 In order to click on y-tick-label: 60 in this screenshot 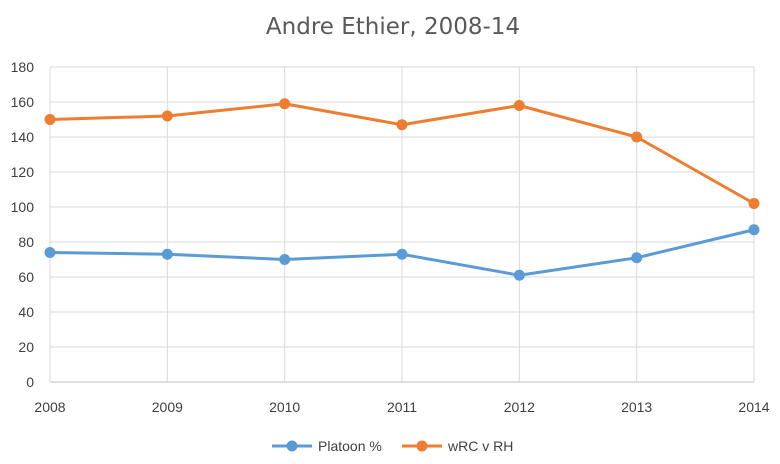, I will do `click(26, 277)`.